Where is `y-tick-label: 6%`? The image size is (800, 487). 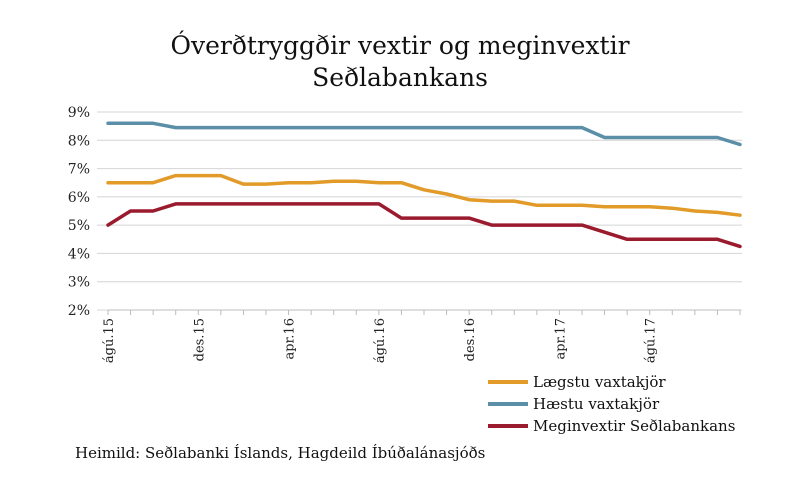
y-tick-label: 6% is located at coordinates (79, 198).